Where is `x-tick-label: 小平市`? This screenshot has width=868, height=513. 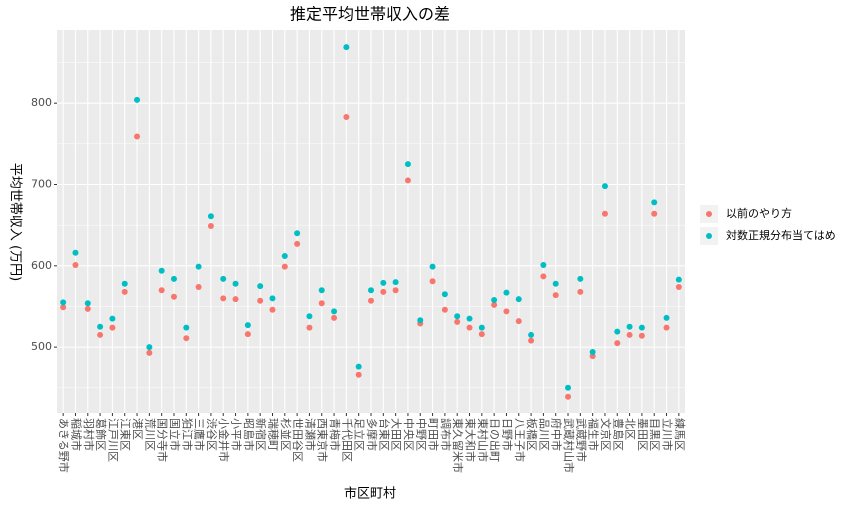
x-tick-label: 小平市 is located at coordinates (237, 434).